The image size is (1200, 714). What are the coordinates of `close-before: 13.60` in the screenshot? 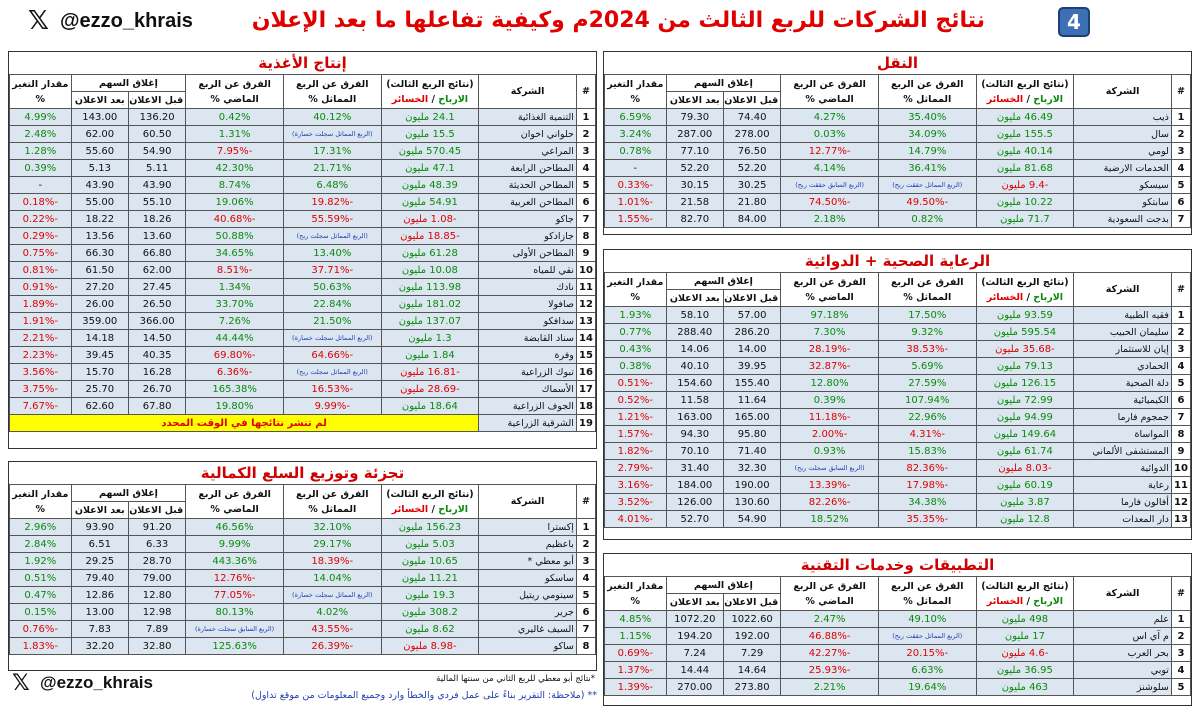 It's located at (157, 236).